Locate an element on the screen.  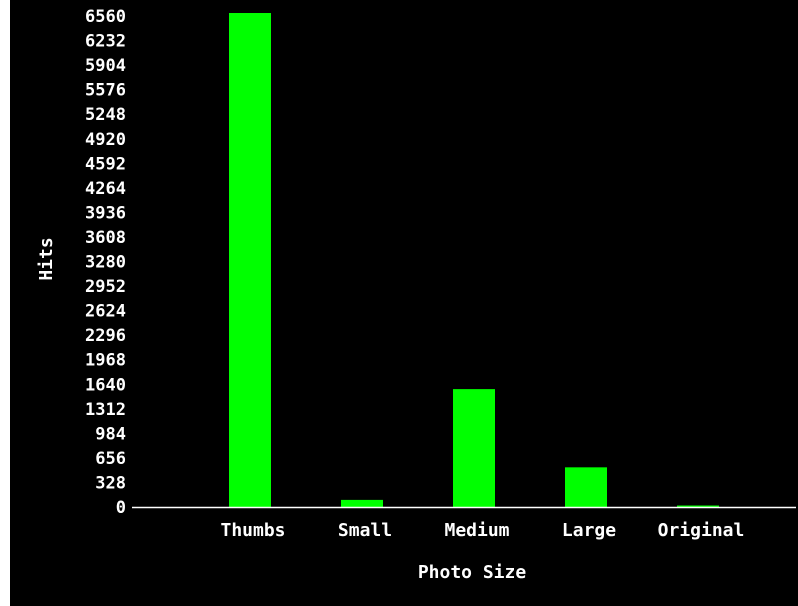
x-tick-label: Small is located at coordinates (365, 530).